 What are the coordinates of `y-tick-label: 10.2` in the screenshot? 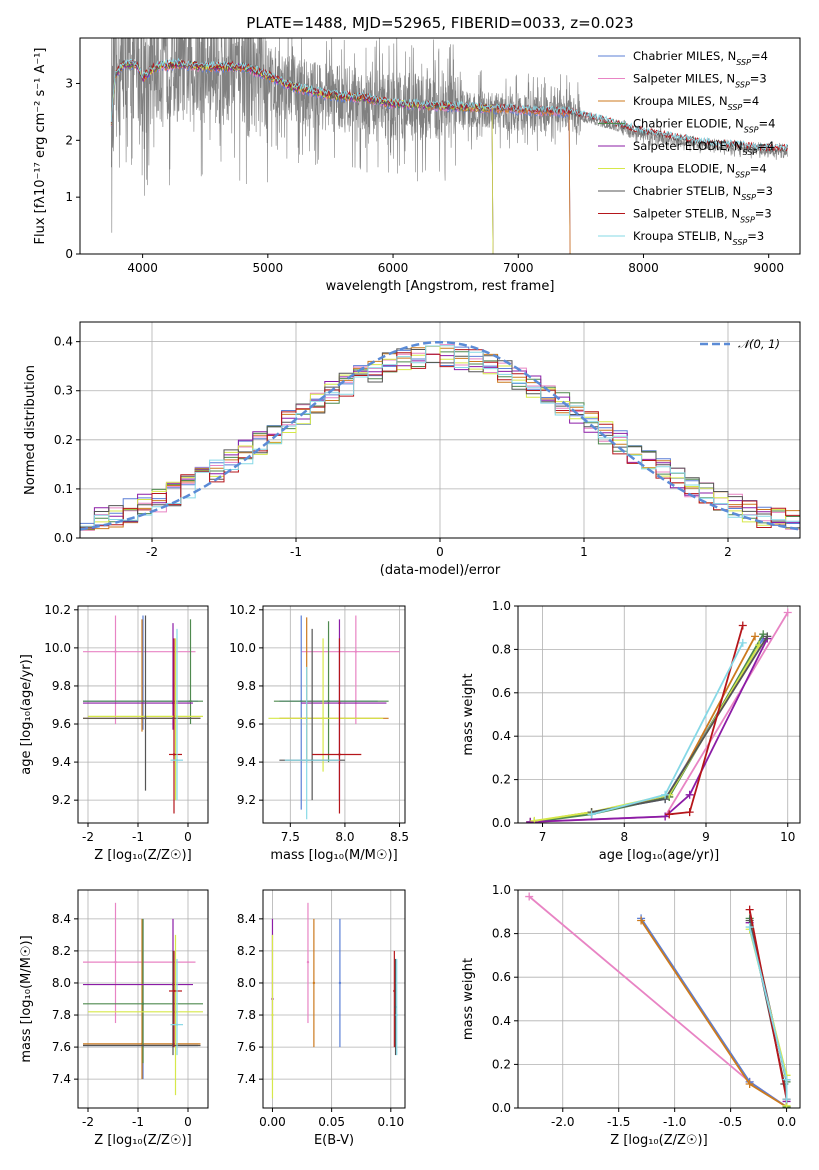 It's located at (242, 610).